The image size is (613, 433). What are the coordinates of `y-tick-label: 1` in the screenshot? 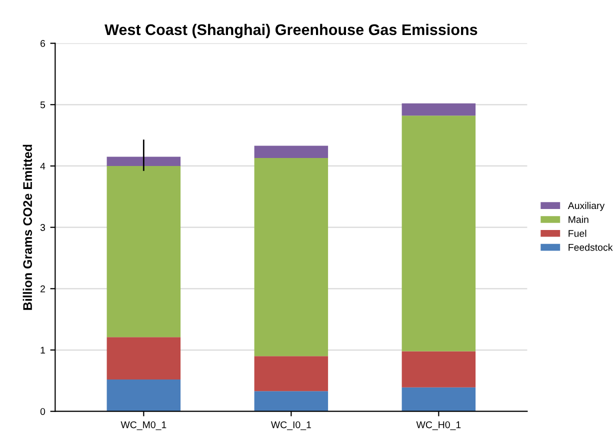 It's located at (42, 350).